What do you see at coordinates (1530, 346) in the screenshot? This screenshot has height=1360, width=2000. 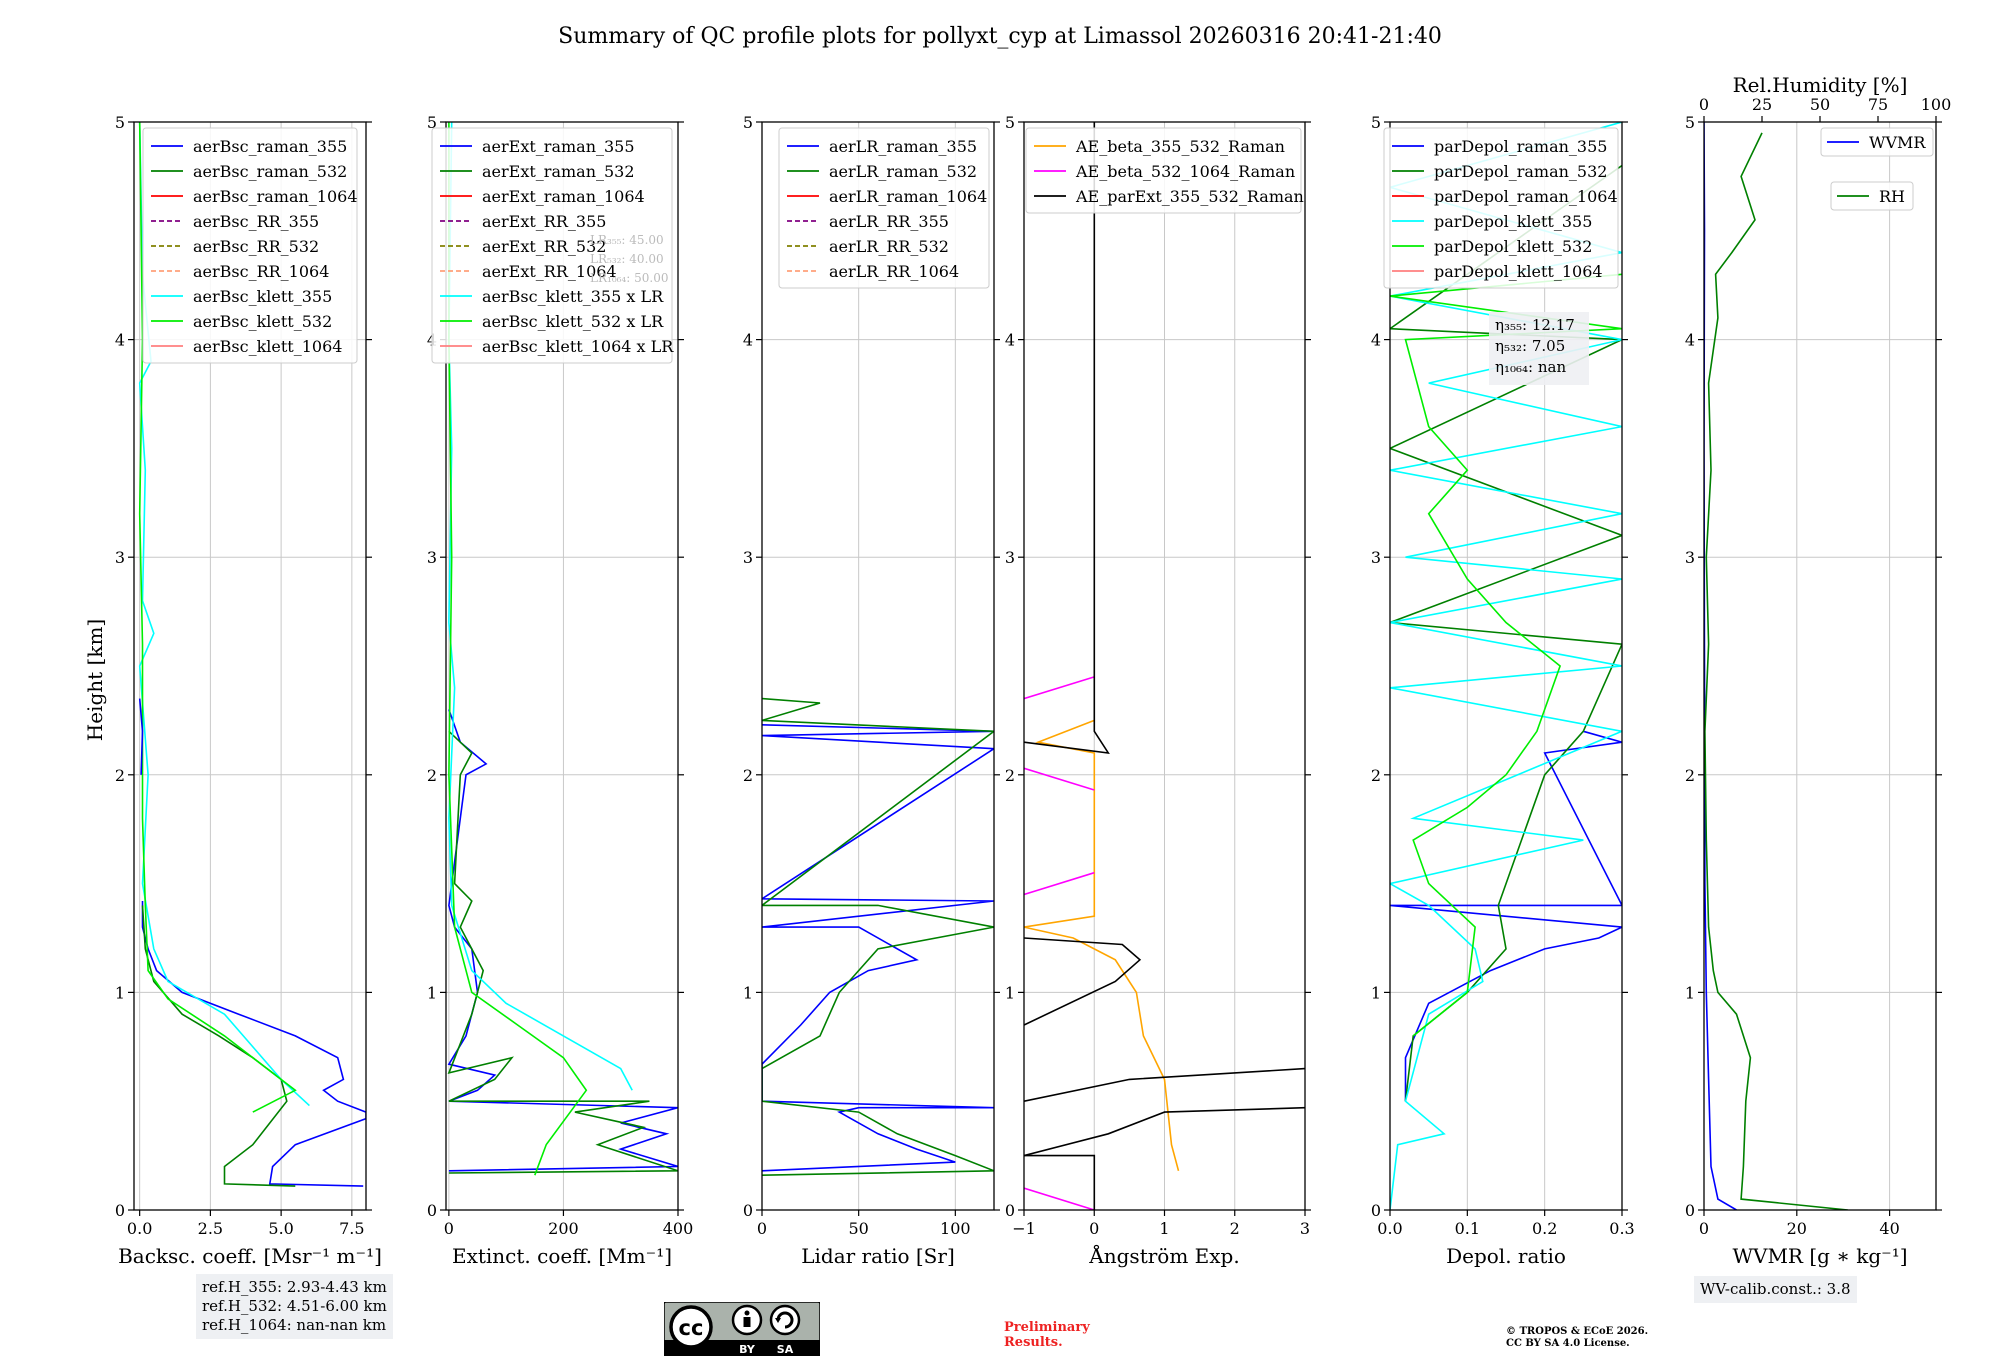 I see `annotation-text: η₅₃₂: 7.05` at bounding box center [1530, 346].